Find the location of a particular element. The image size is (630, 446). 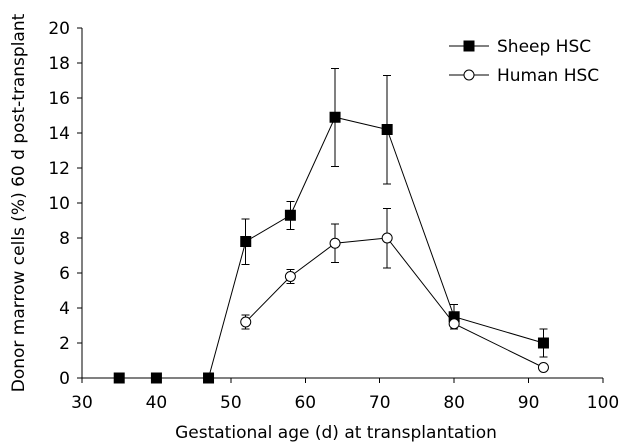

y-tick-label: 14 is located at coordinates (59, 134).